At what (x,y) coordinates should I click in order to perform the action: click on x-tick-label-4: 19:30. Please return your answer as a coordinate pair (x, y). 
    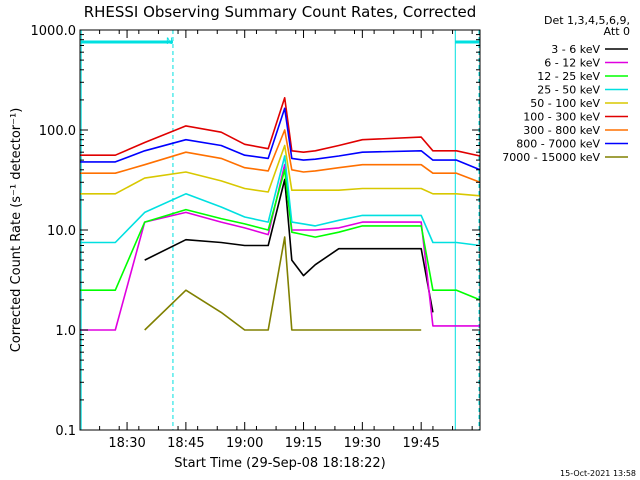
    Looking at the image, I should click on (362, 443).